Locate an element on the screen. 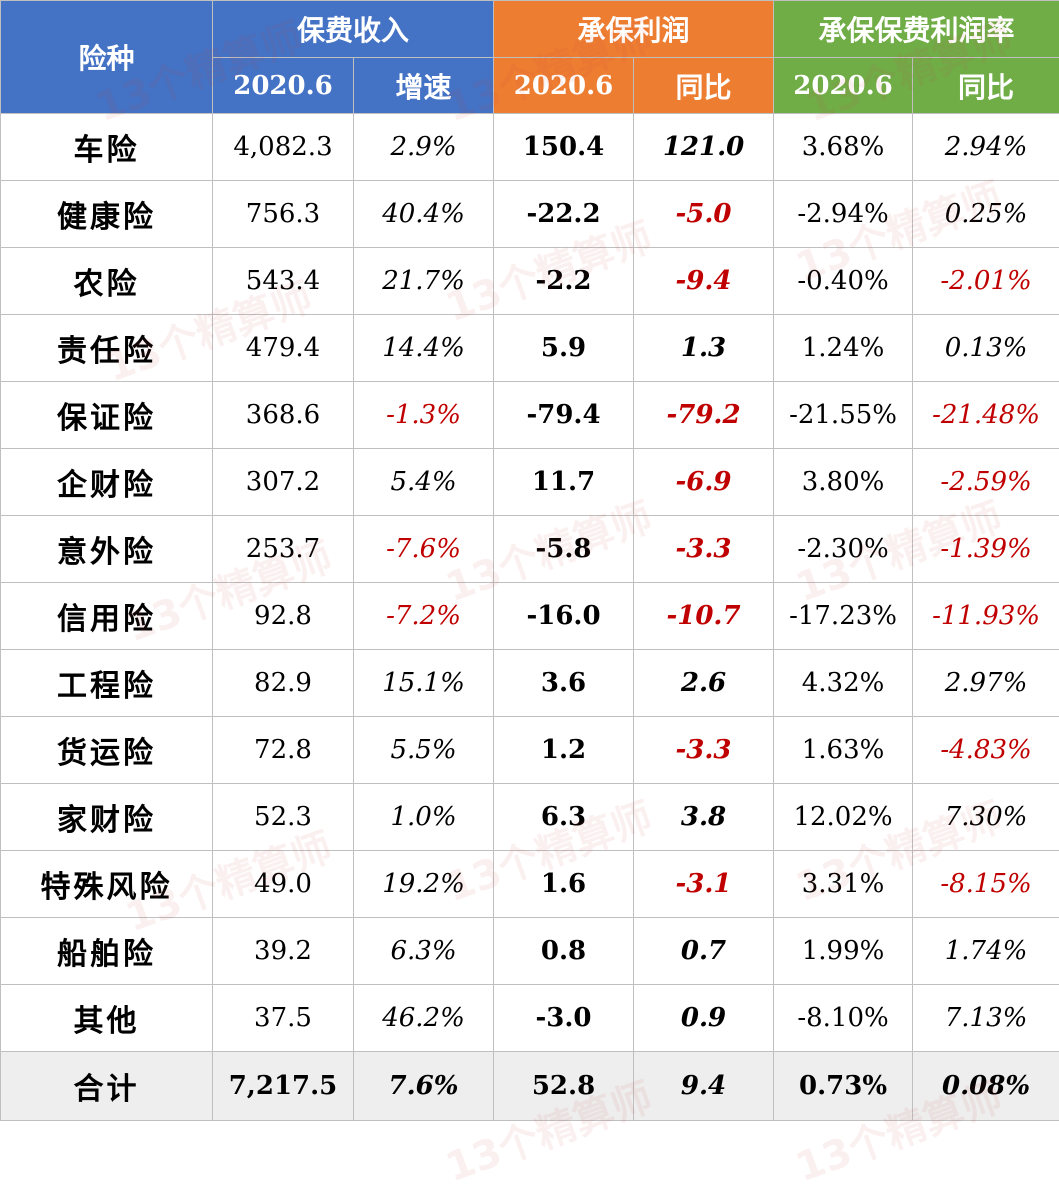 This screenshot has height=1193, width=1059. cell-margin-2020-6: 12.02% is located at coordinates (843, 817).